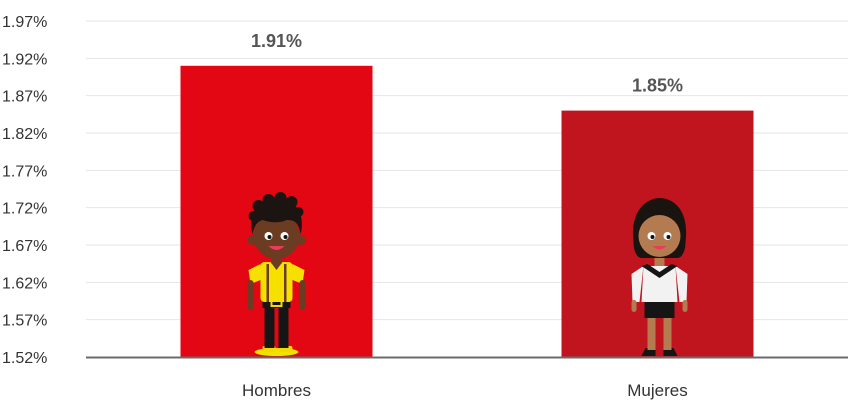  Describe the element at coordinates (24, 321) in the screenshot. I see `y-tick-label: 1.57%` at that location.